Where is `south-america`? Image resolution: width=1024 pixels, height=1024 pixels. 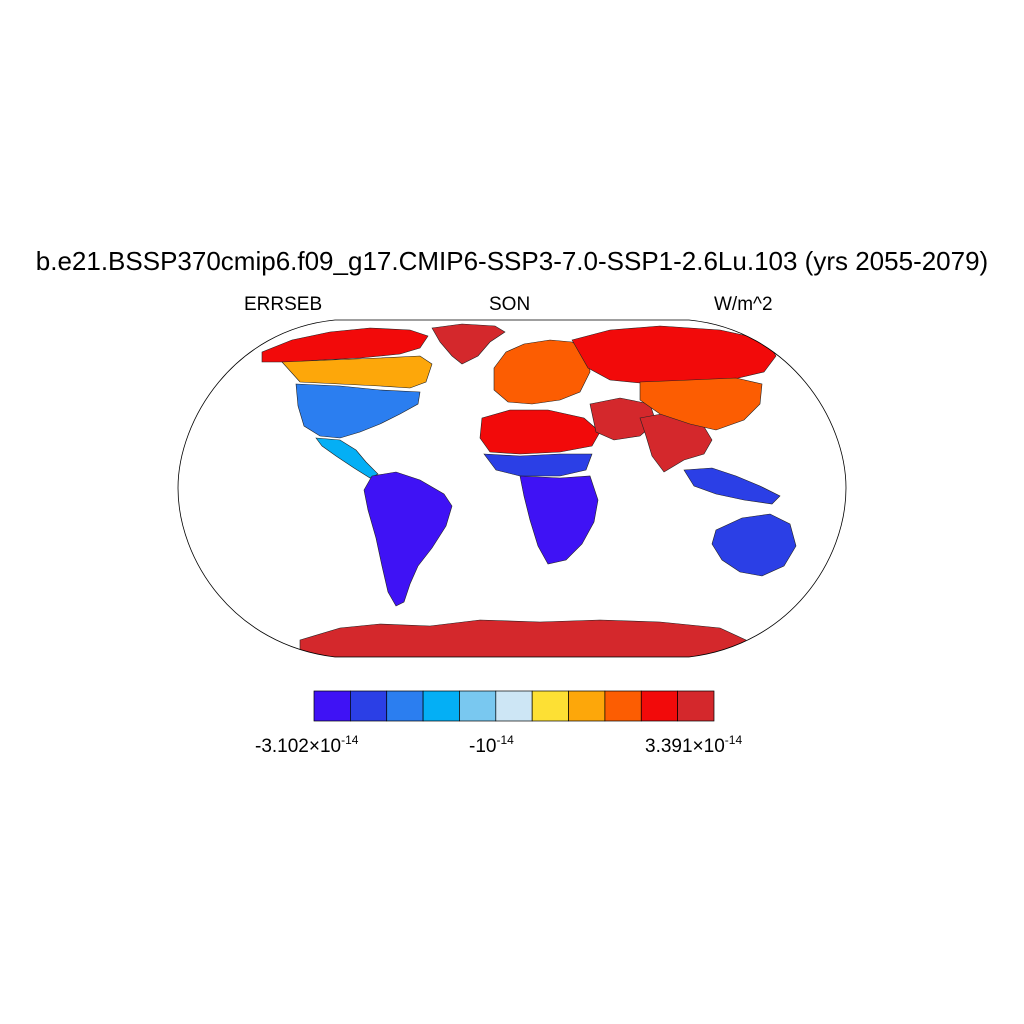 south-america is located at coordinates (408, 539).